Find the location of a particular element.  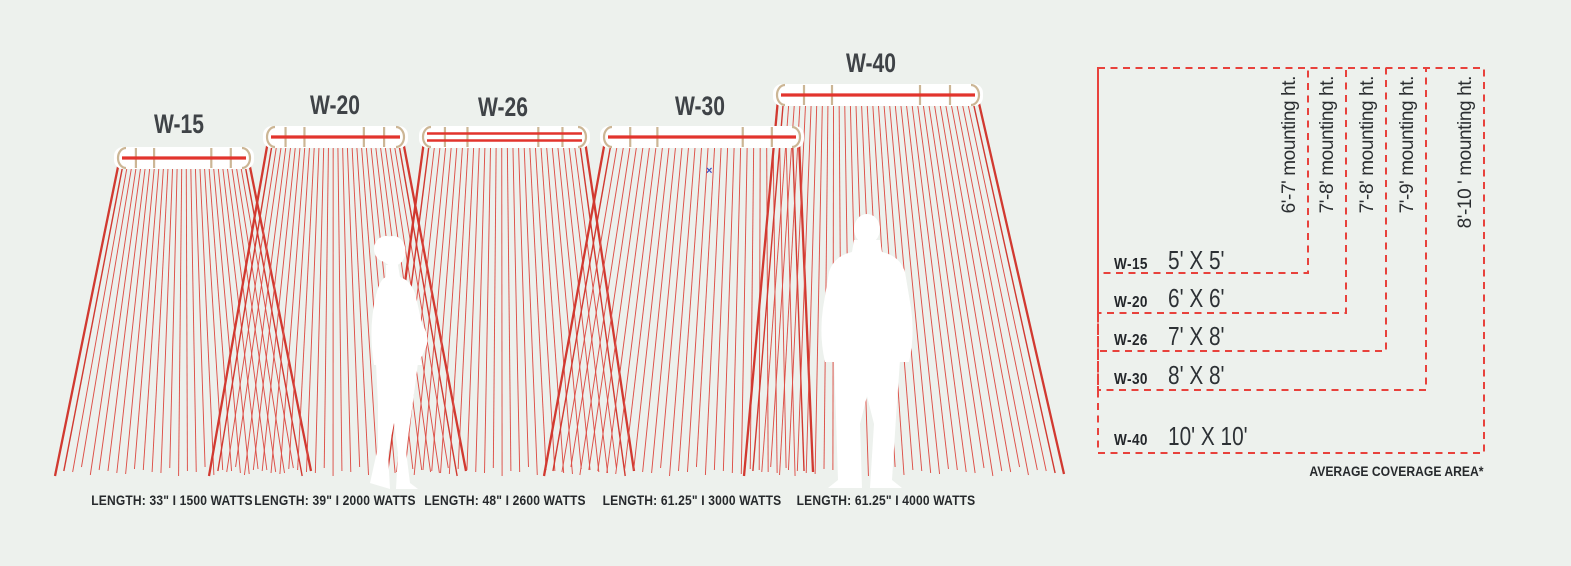

coverage-row-w40: W-40 10' X 10' is located at coordinates (1190, 436).